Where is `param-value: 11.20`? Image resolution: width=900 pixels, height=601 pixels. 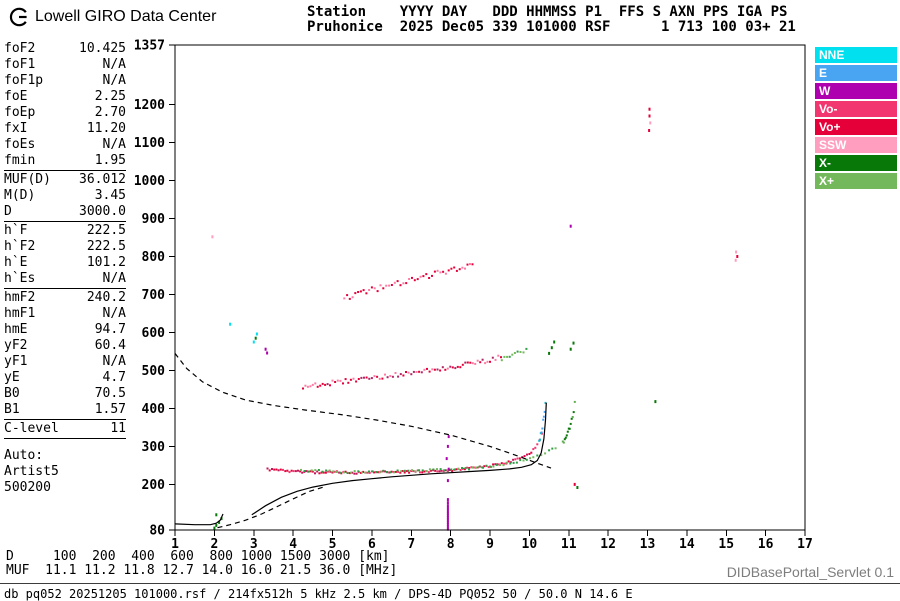
param-value: 11.20 is located at coordinates (106, 128).